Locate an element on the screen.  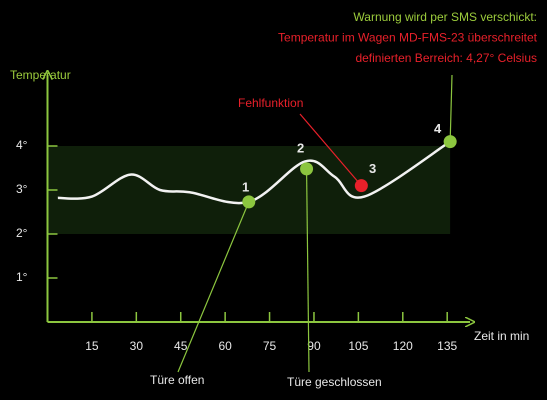
y-tick-label: 2° is located at coordinates (22, 233).